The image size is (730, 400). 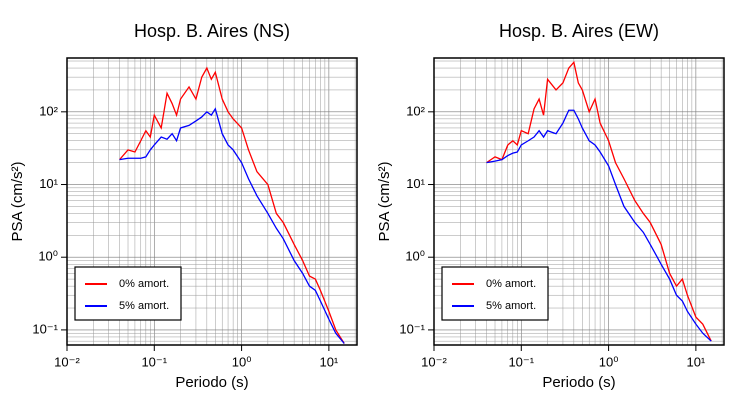 I want to click on chart-title: Hosp. B. Aires (EW), so click(x=579, y=31).